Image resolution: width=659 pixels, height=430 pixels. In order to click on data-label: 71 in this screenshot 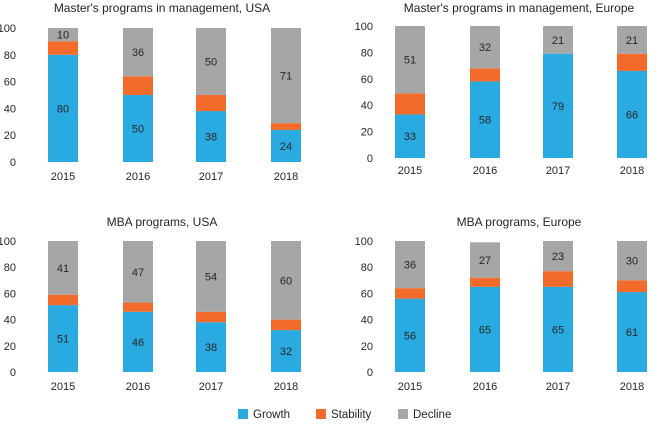, I will do `click(286, 77)`.